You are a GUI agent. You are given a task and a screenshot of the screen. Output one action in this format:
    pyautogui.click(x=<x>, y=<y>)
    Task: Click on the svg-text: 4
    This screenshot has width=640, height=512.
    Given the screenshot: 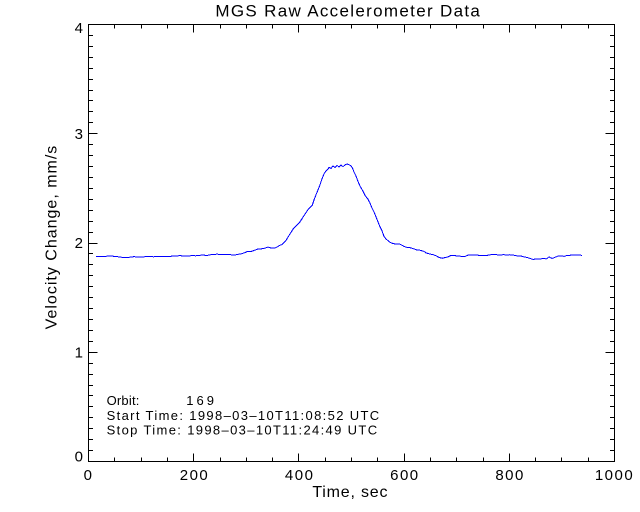 What is the action you would take?
    pyautogui.click(x=79, y=28)
    